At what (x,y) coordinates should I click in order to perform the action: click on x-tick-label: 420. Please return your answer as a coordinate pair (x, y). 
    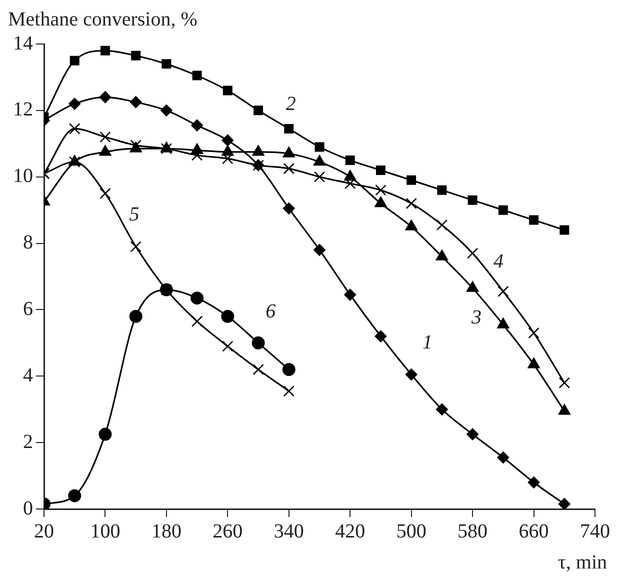
    Looking at the image, I should click on (350, 531).